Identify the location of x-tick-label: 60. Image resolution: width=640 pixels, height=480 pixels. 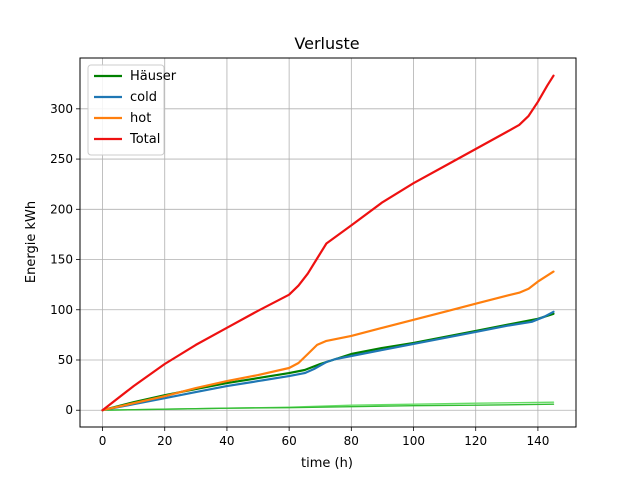
(288, 441).